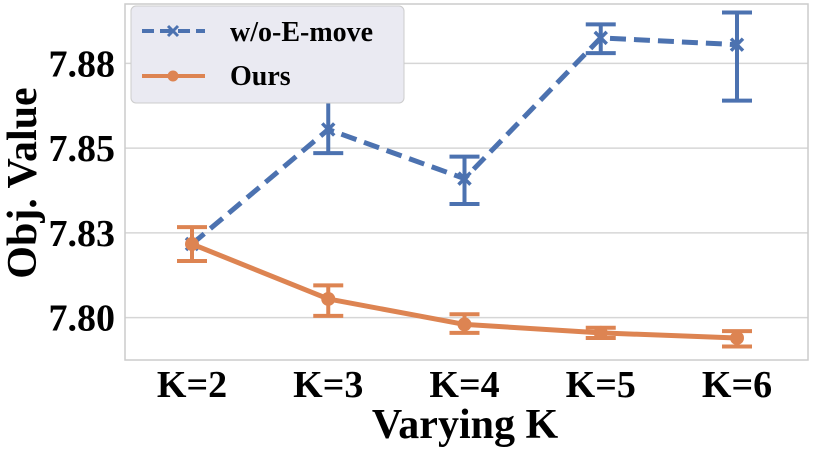 This screenshot has height=450, width=814. I want to click on x-tick-labels: K=2 K=3 K=4 K=5 K=6, so click(464, 385).